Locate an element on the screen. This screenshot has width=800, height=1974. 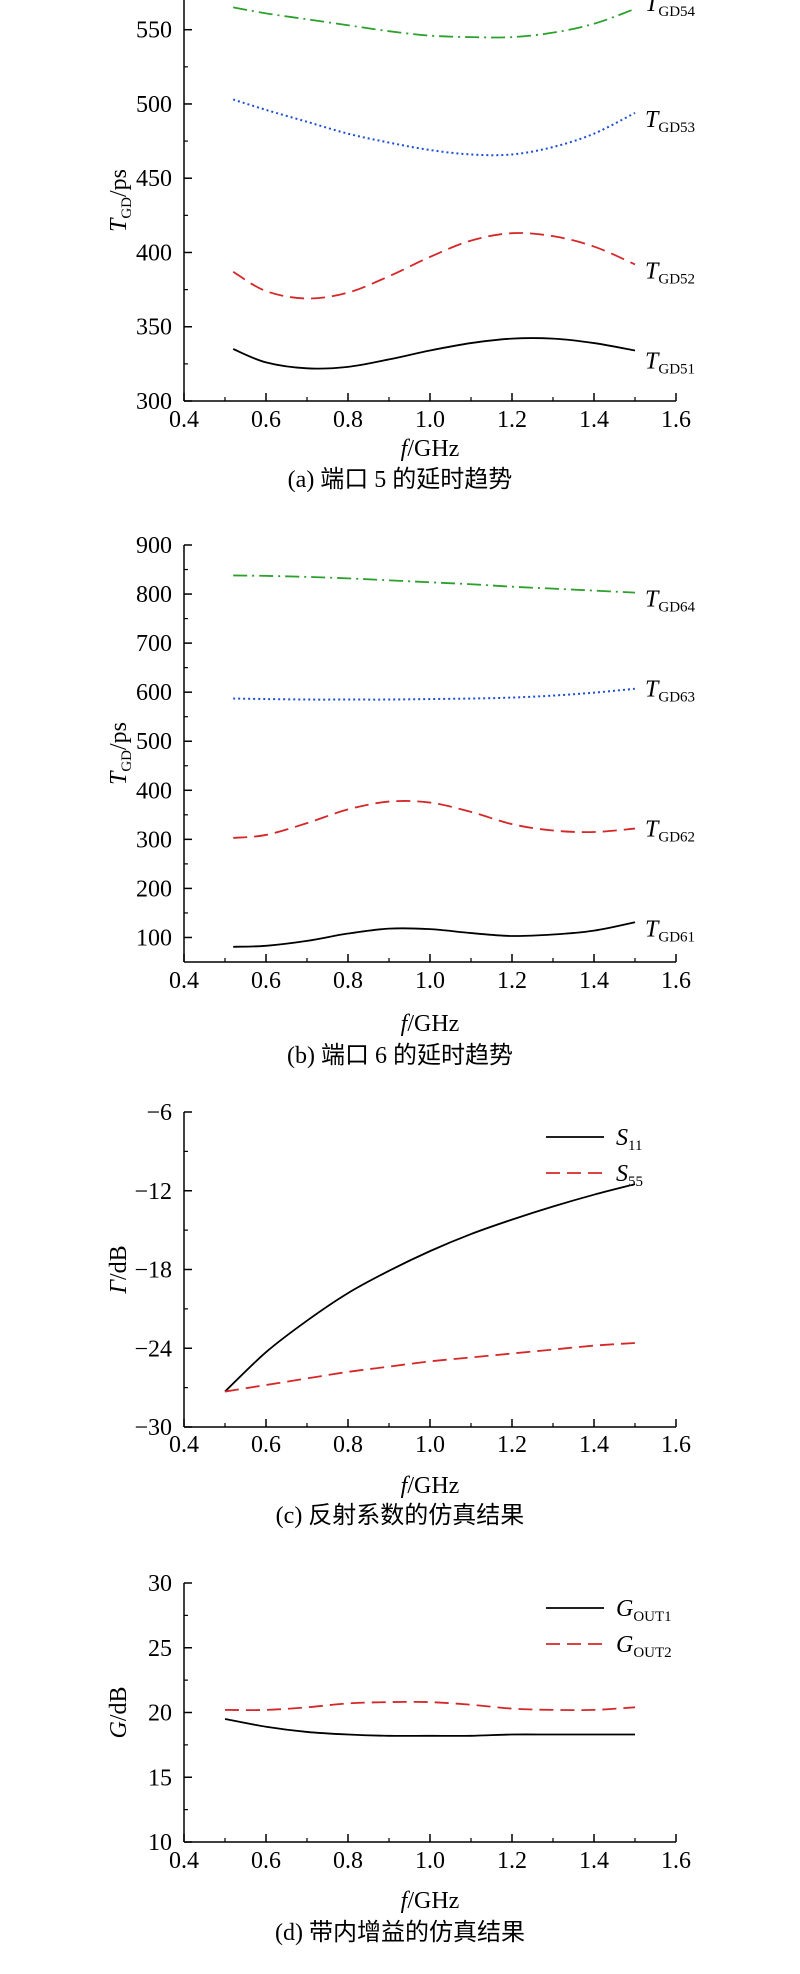
y-axis-label: G/dB is located at coordinates (119, 1712).